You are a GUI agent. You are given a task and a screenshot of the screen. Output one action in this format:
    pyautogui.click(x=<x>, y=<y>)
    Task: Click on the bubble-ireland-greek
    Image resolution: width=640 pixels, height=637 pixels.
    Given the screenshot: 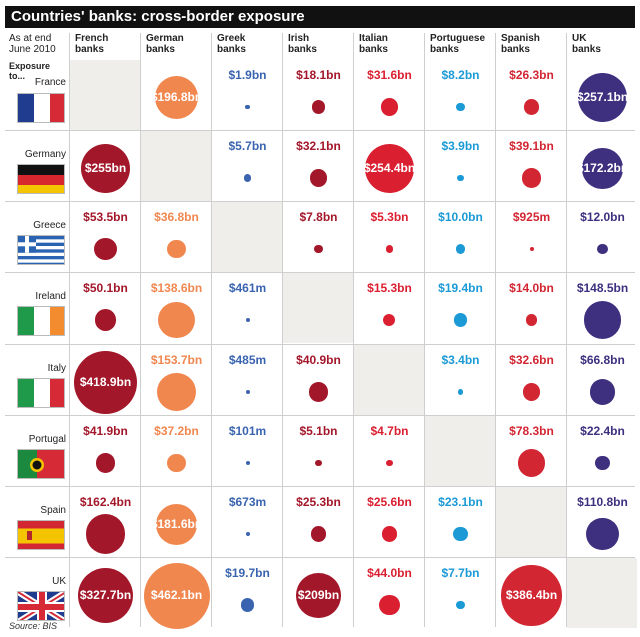 What is the action you would take?
    pyautogui.click(x=247, y=320)
    